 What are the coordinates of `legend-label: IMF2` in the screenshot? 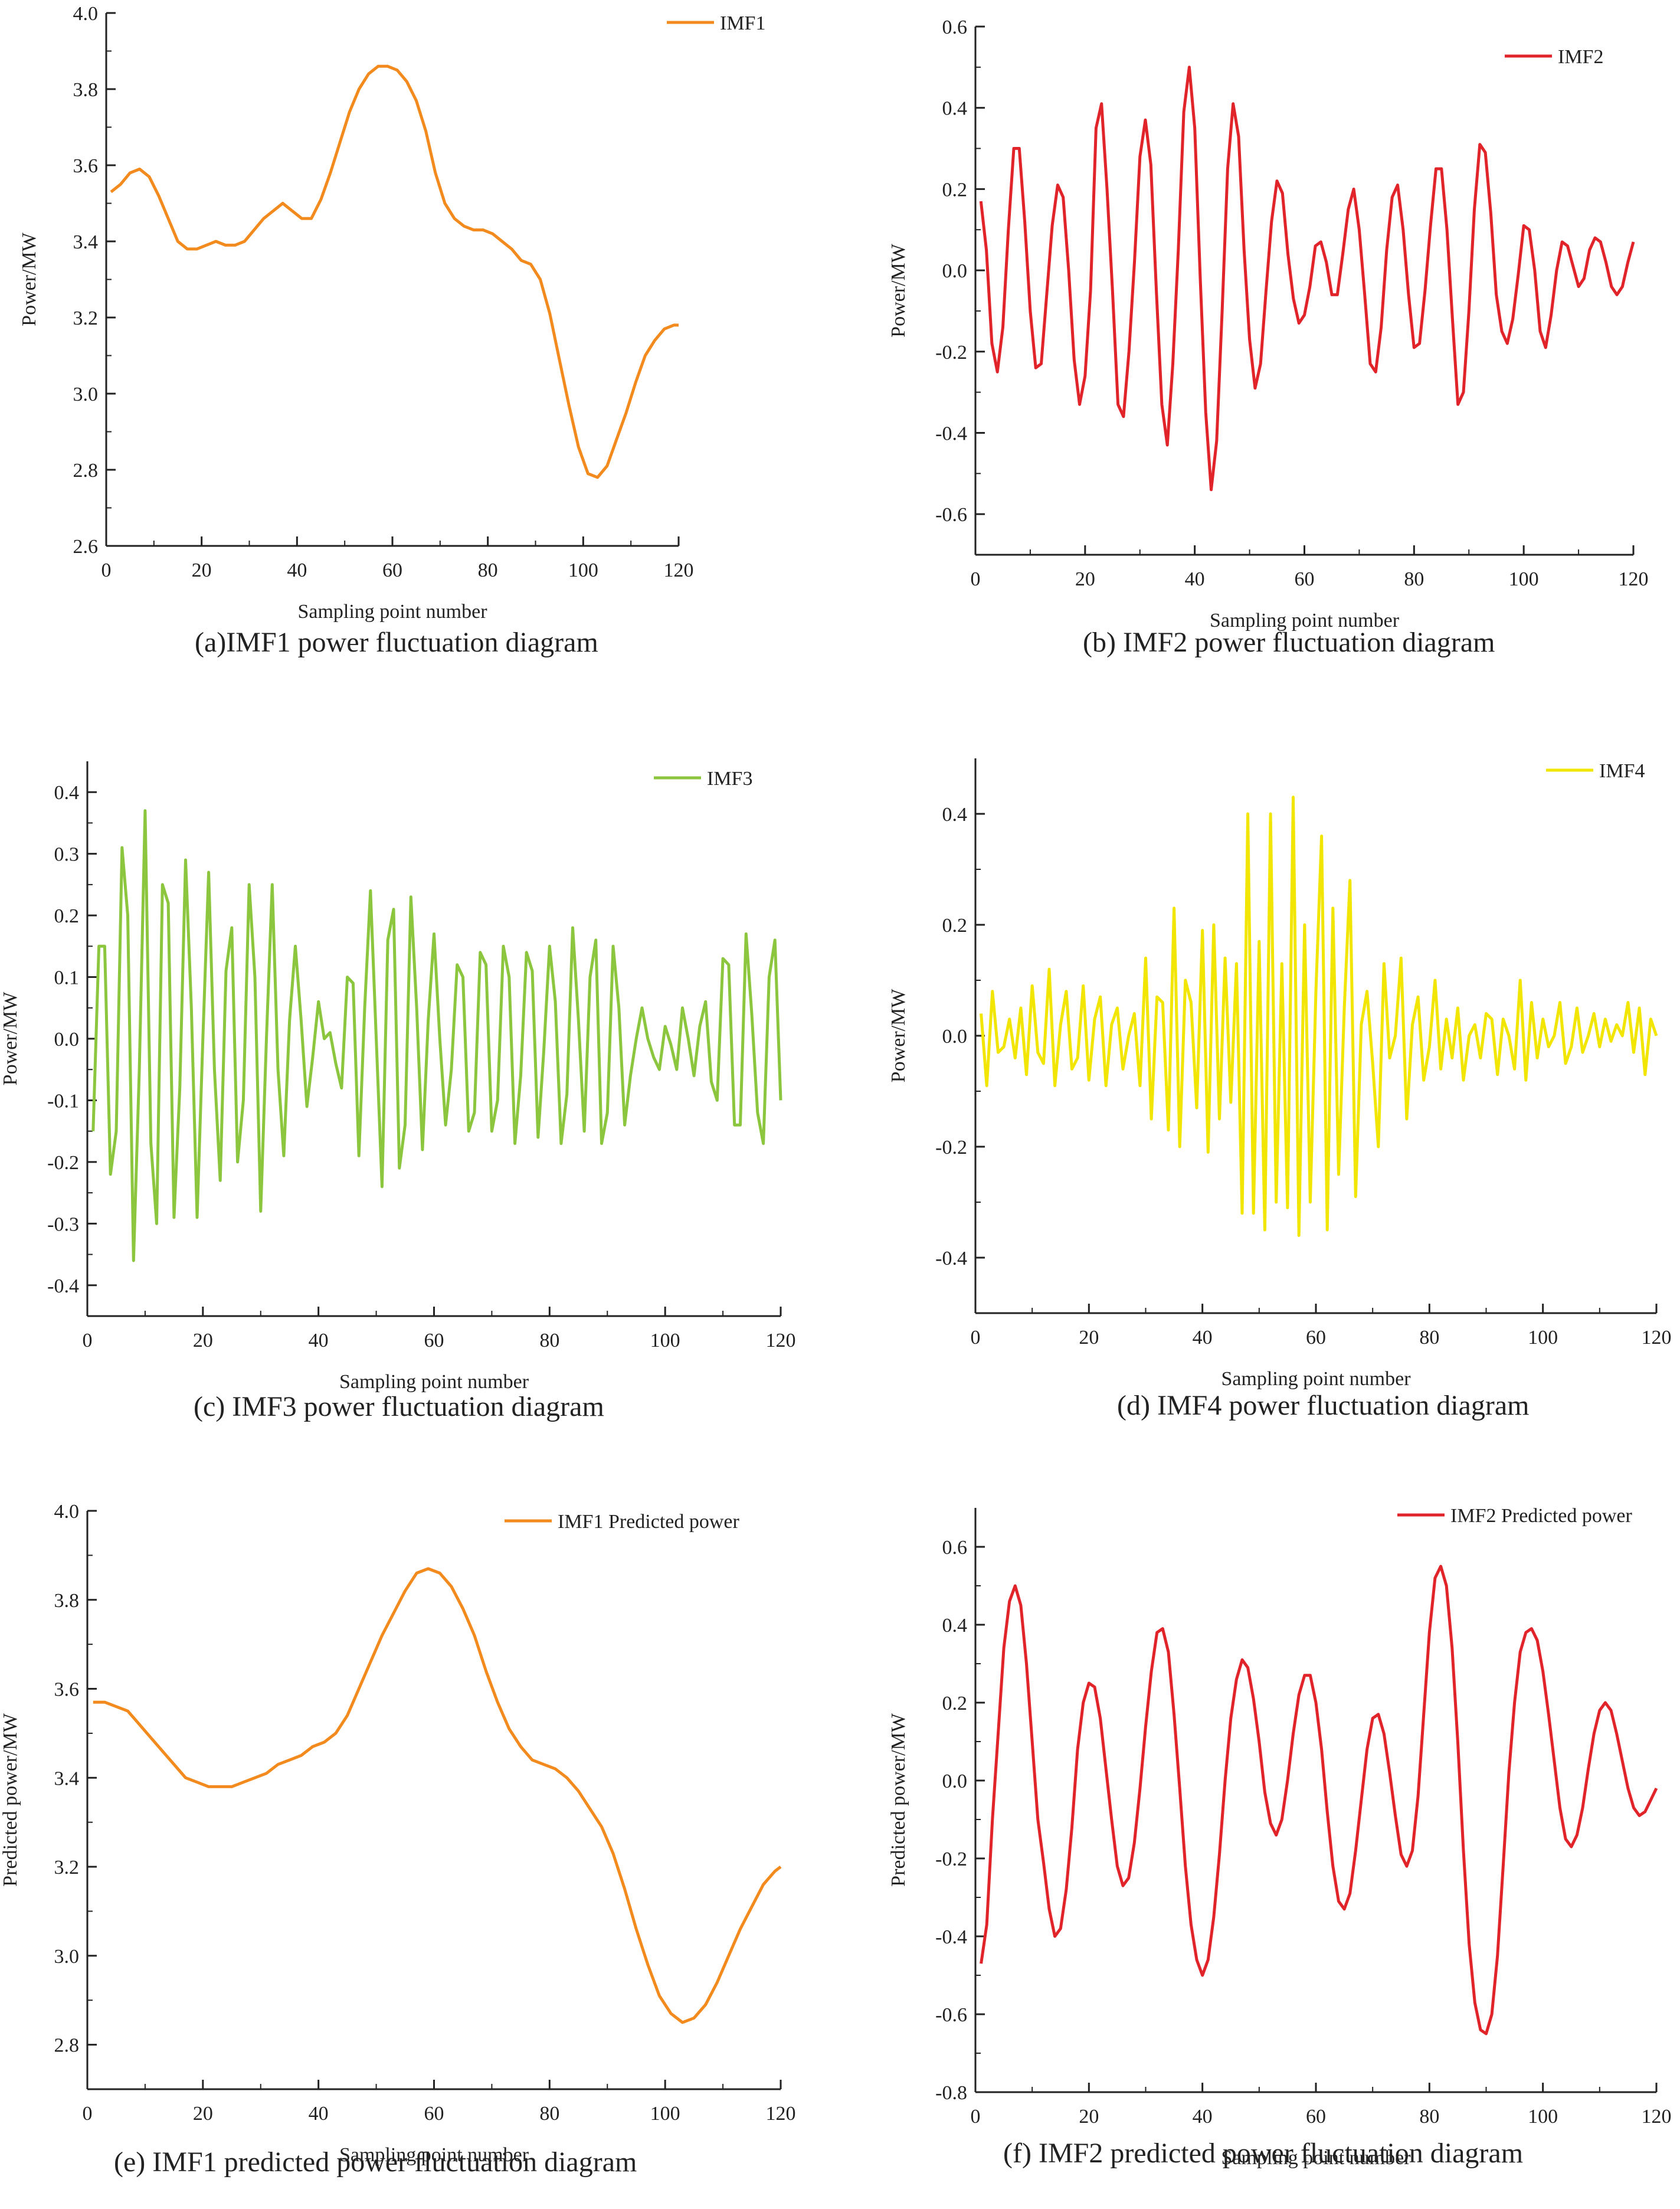 It's located at (1580, 57).